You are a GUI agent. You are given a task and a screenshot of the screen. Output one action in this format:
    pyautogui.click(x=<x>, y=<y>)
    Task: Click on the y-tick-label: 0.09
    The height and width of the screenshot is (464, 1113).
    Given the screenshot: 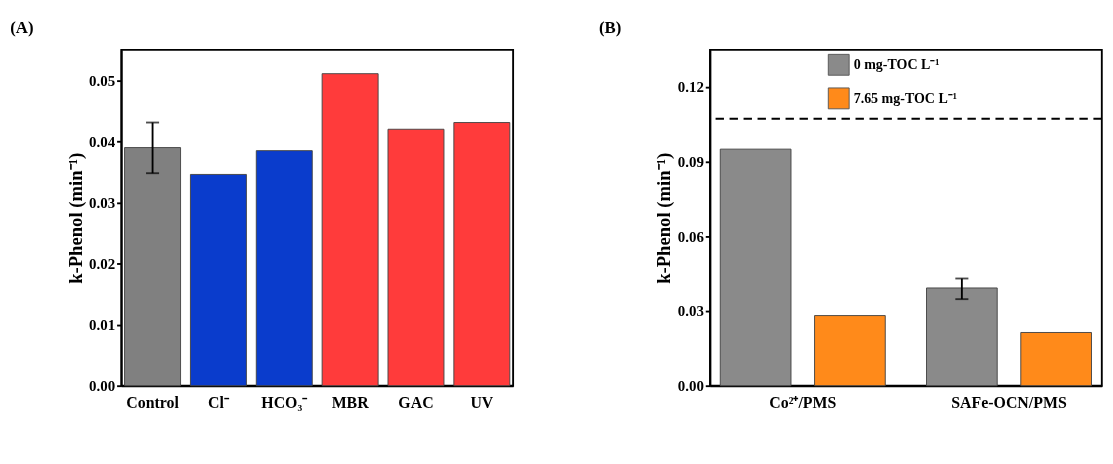 What is the action you would take?
    pyautogui.click(x=690, y=161)
    